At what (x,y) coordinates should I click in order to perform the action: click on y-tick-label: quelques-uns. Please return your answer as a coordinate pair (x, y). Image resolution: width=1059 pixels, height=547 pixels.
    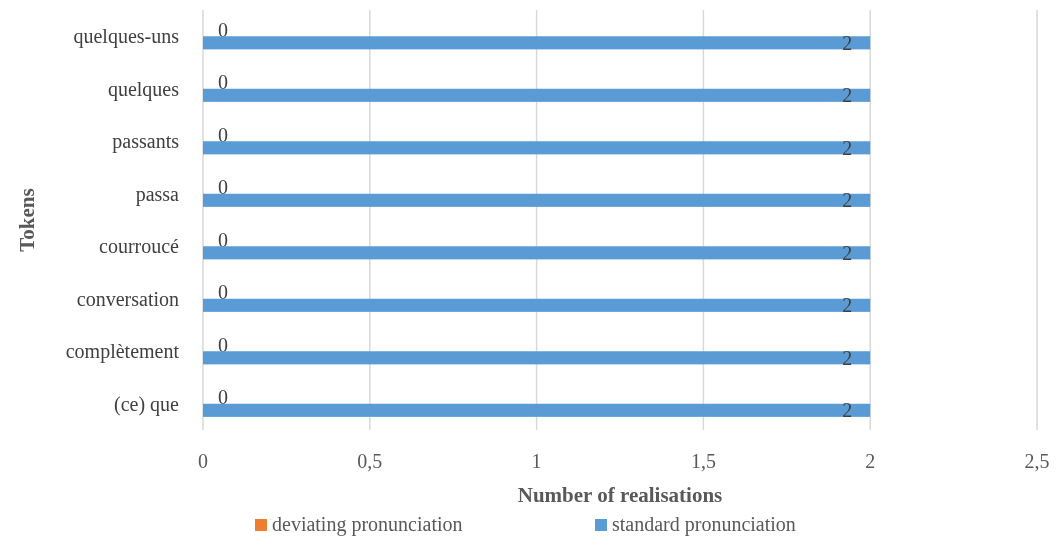
    Looking at the image, I should click on (126, 37).